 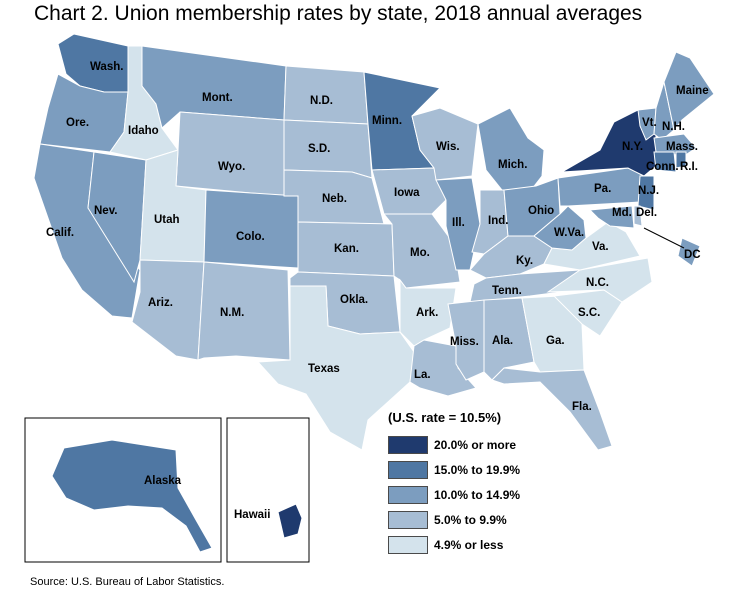 I want to click on state-n-h, so click(x=664, y=111).